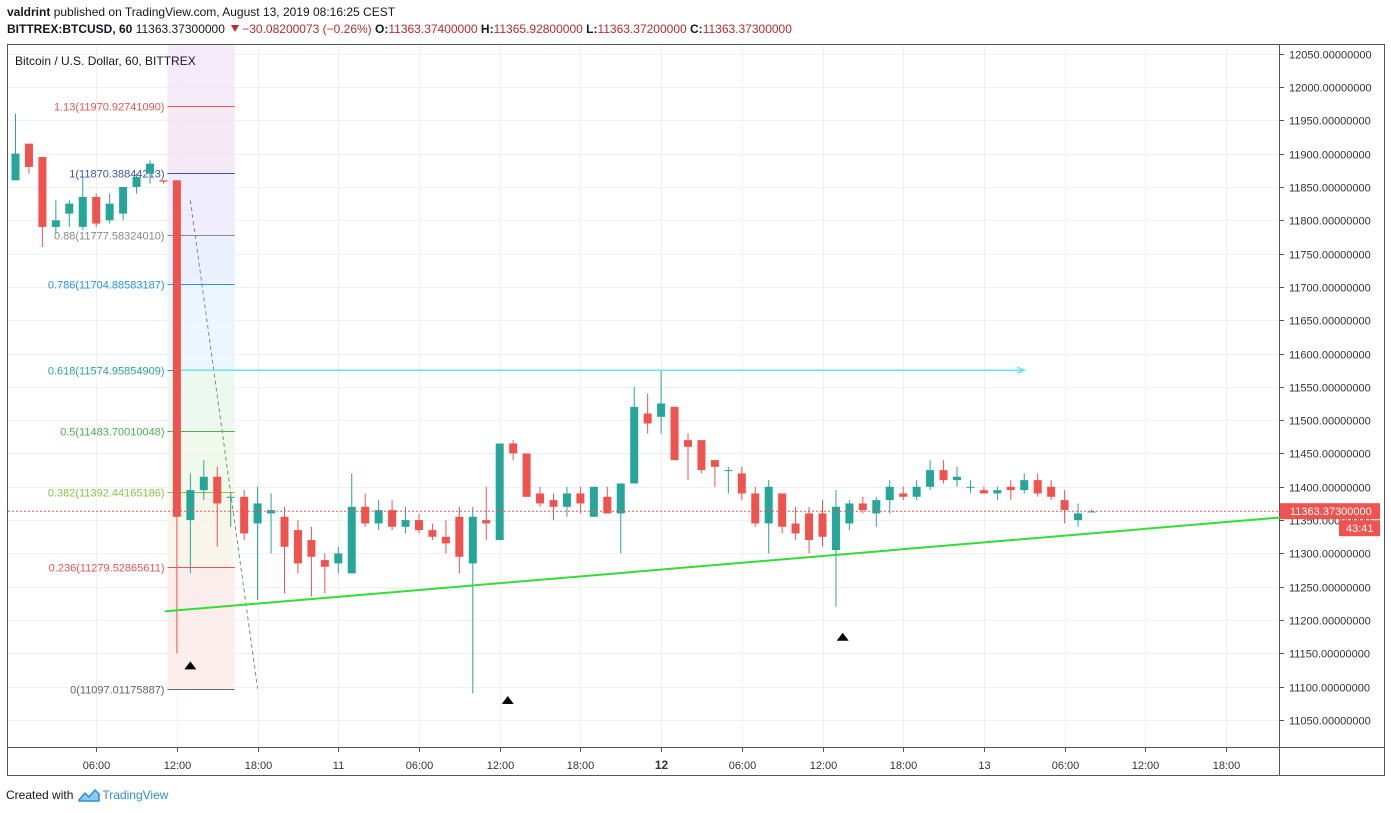  I want to click on y-tick-label: 11200.00000000, so click(1330, 622).